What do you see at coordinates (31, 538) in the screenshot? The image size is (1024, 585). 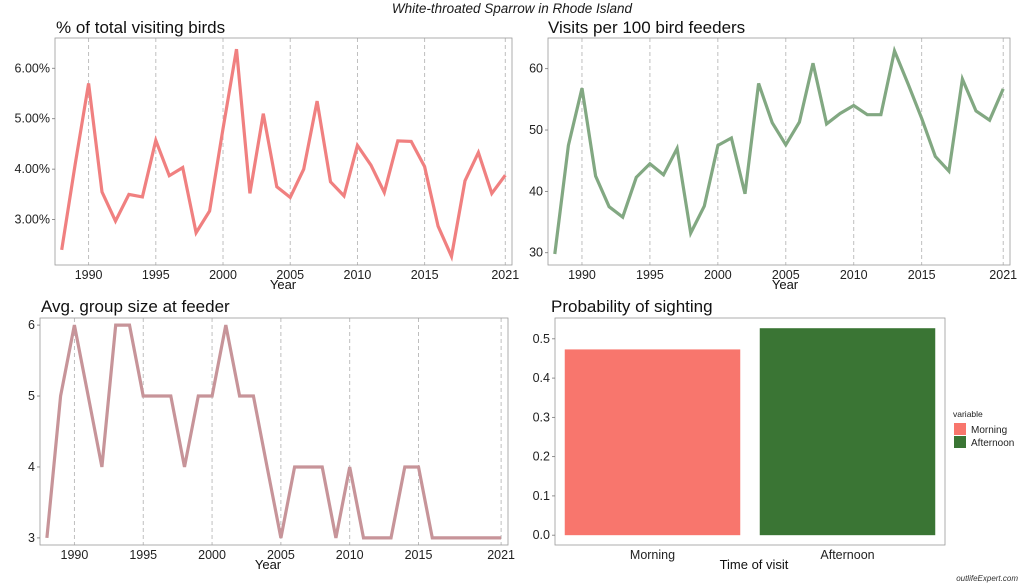 I see `y-tick-label: 3` at bounding box center [31, 538].